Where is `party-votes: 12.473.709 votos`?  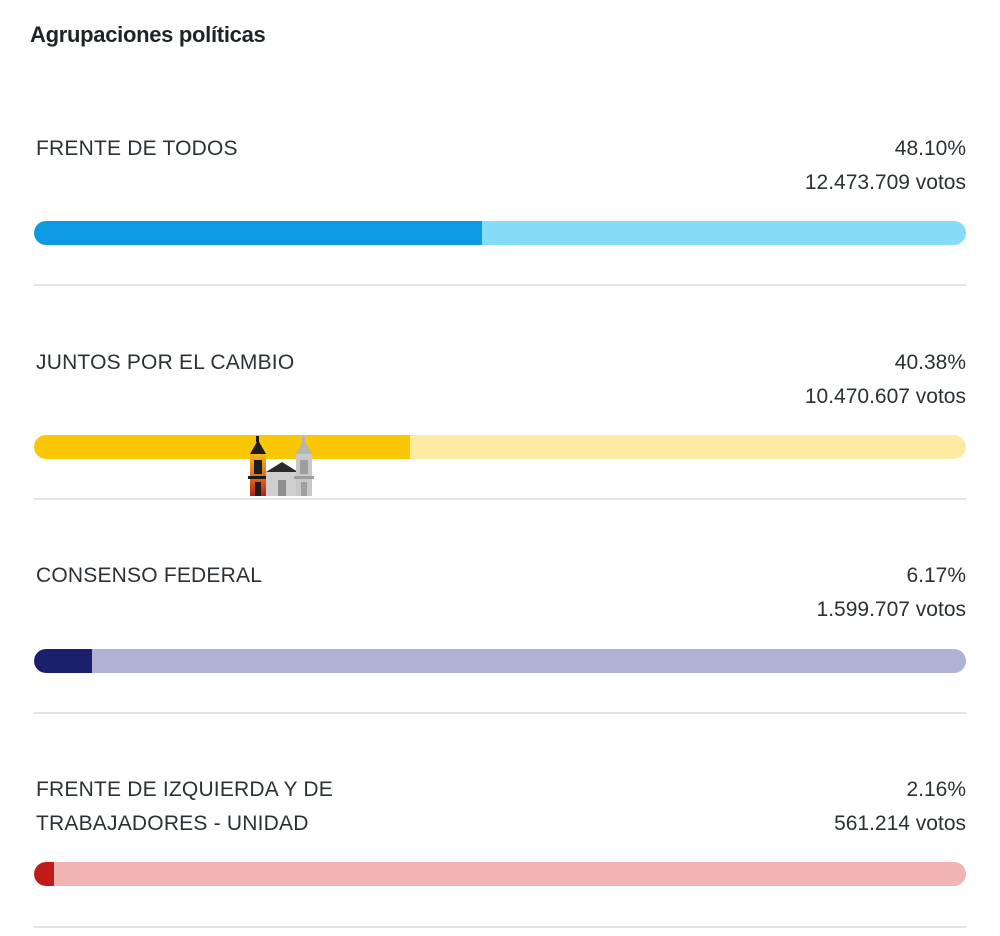 party-votes: 12.473.709 votos is located at coordinates (885, 182).